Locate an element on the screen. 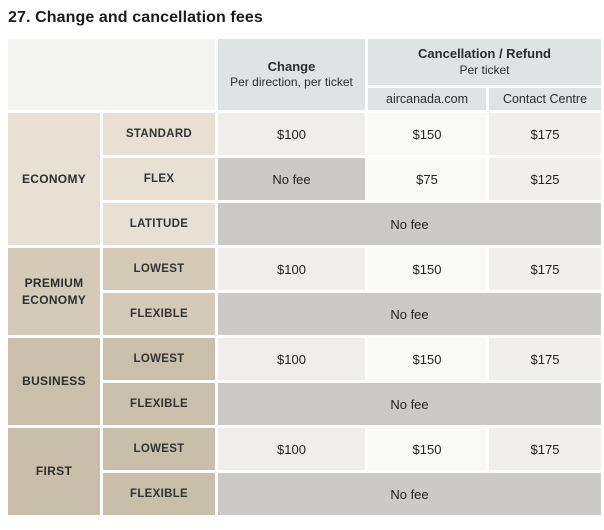  header-channel-contact-centre: Contact Centre is located at coordinates (545, 99).